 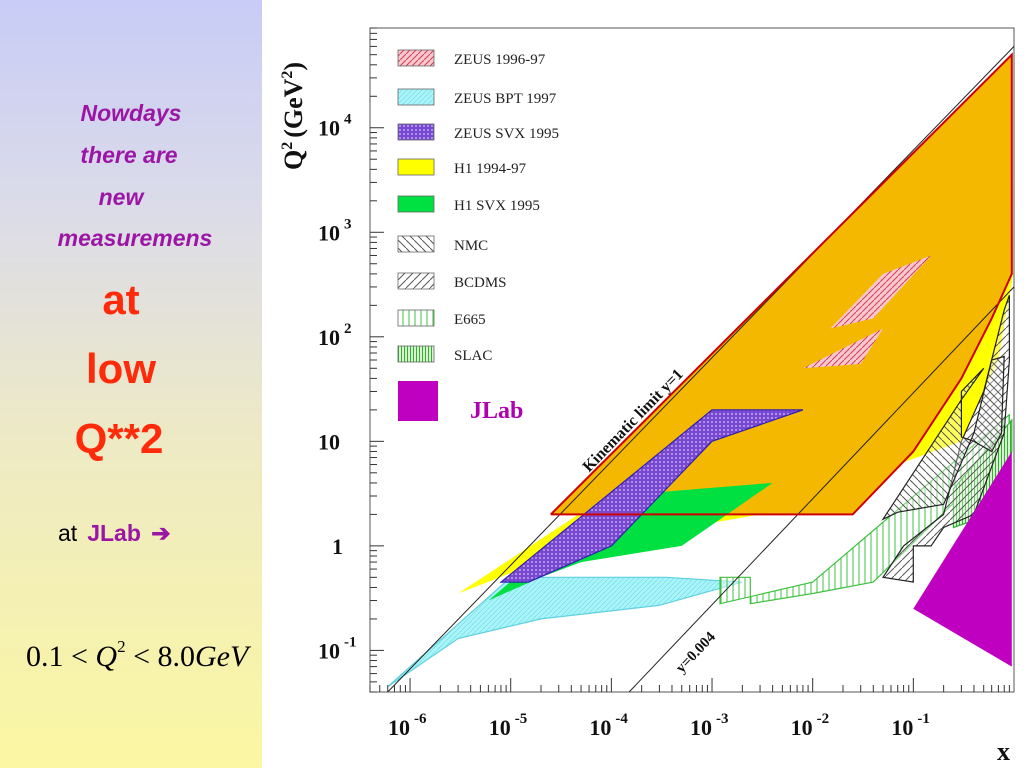 I want to click on y-tick-label: 10, so click(x=329, y=441).